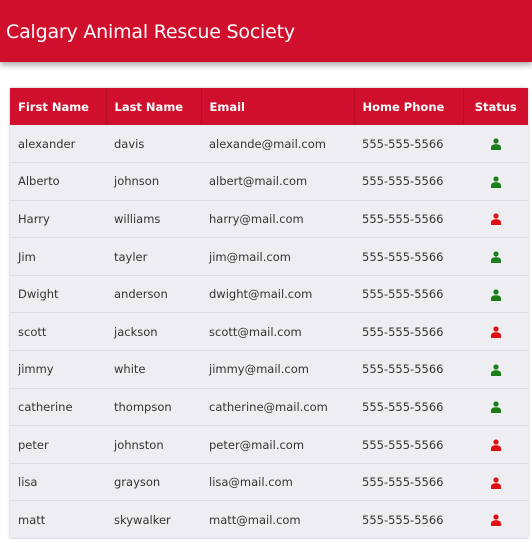 The width and height of the screenshot is (532, 539). Describe the element at coordinates (255, 519) in the screenshot. I see `email-cell: matt@mail.com` at that location.